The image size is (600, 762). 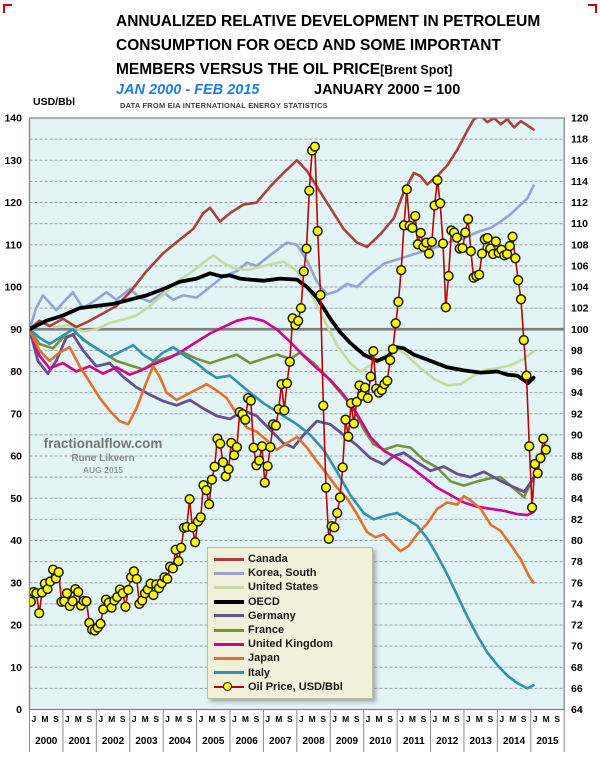 What do you see at coordinates (13, 119) in the screenshot?
I see `svg-text: 140` at bounding box center [13, 119].